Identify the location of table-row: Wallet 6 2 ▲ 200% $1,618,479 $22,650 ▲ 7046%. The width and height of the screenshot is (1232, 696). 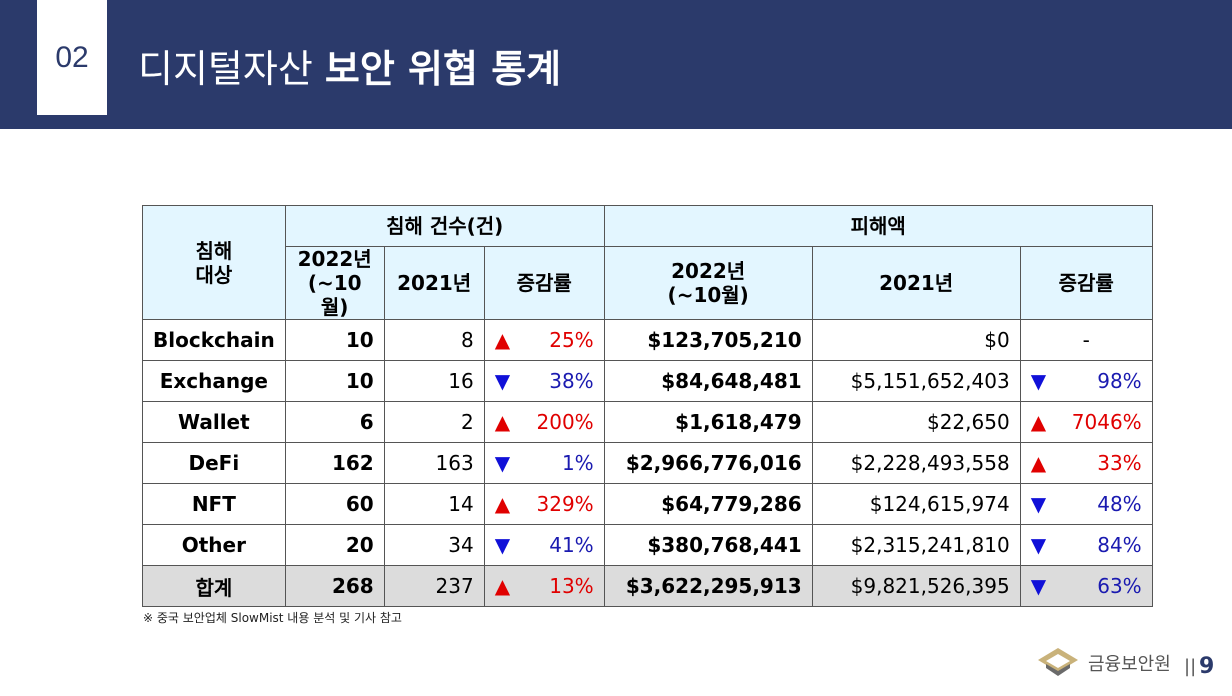
(647, 422).